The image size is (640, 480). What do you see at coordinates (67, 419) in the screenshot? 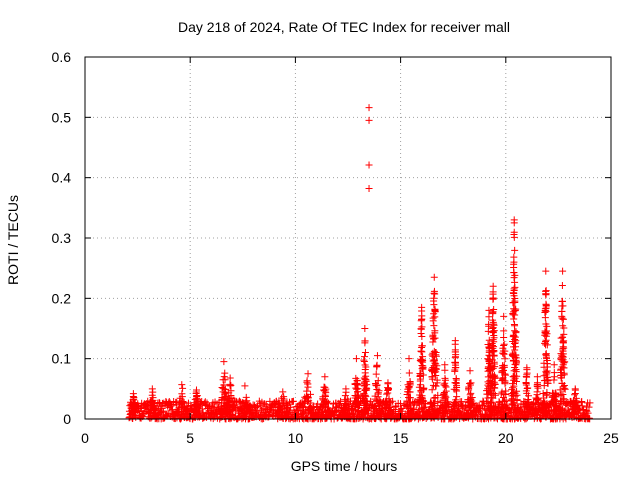
I see `y-tick-label: 0` at bounding box center [67, 419].